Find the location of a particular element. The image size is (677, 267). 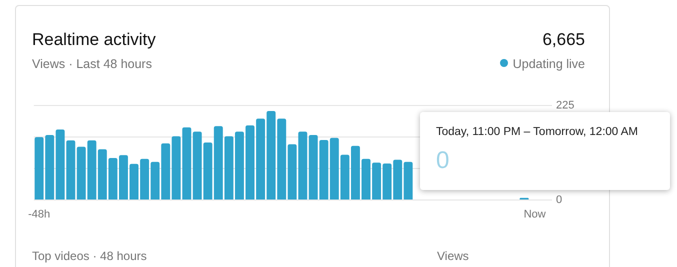

text: Top videos · 48 hours is located at coordinates (89, 256).